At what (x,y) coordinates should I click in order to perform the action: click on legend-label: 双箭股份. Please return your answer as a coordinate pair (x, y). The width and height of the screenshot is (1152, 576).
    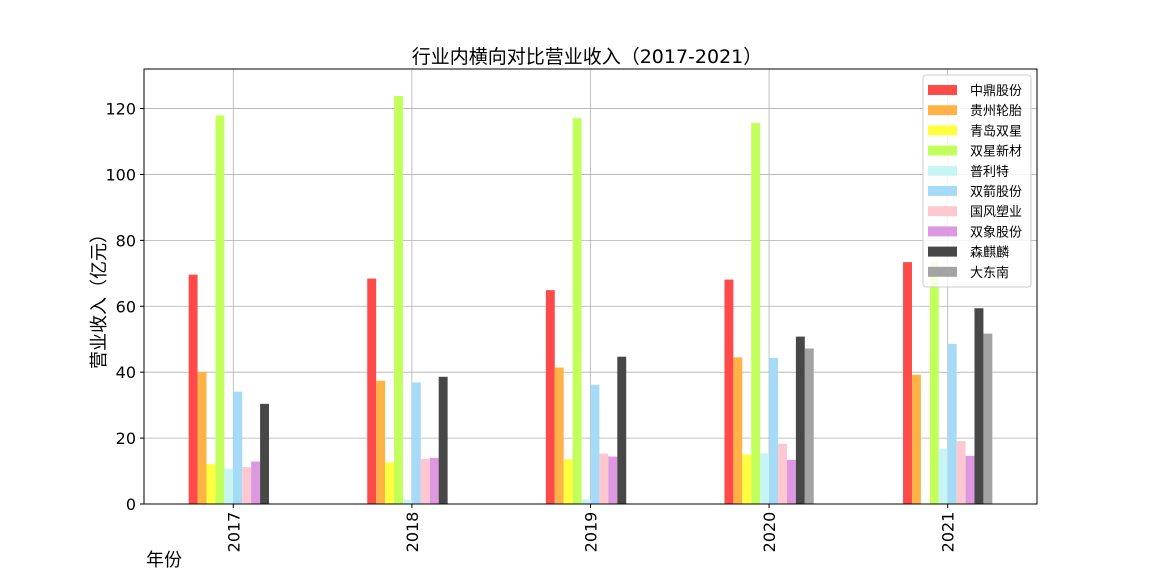
    Looking at the image, I should click on (996, 192).